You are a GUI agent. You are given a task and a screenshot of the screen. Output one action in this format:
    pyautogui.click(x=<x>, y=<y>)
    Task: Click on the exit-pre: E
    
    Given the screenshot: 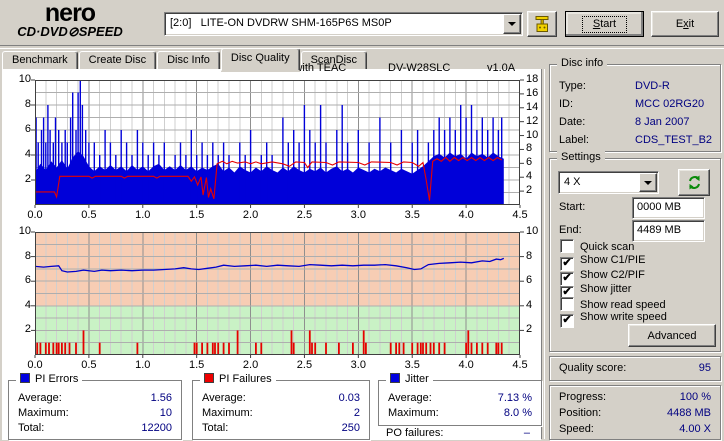 What is the action you would take?
    pyautogui.click(x=679, y=24)
    